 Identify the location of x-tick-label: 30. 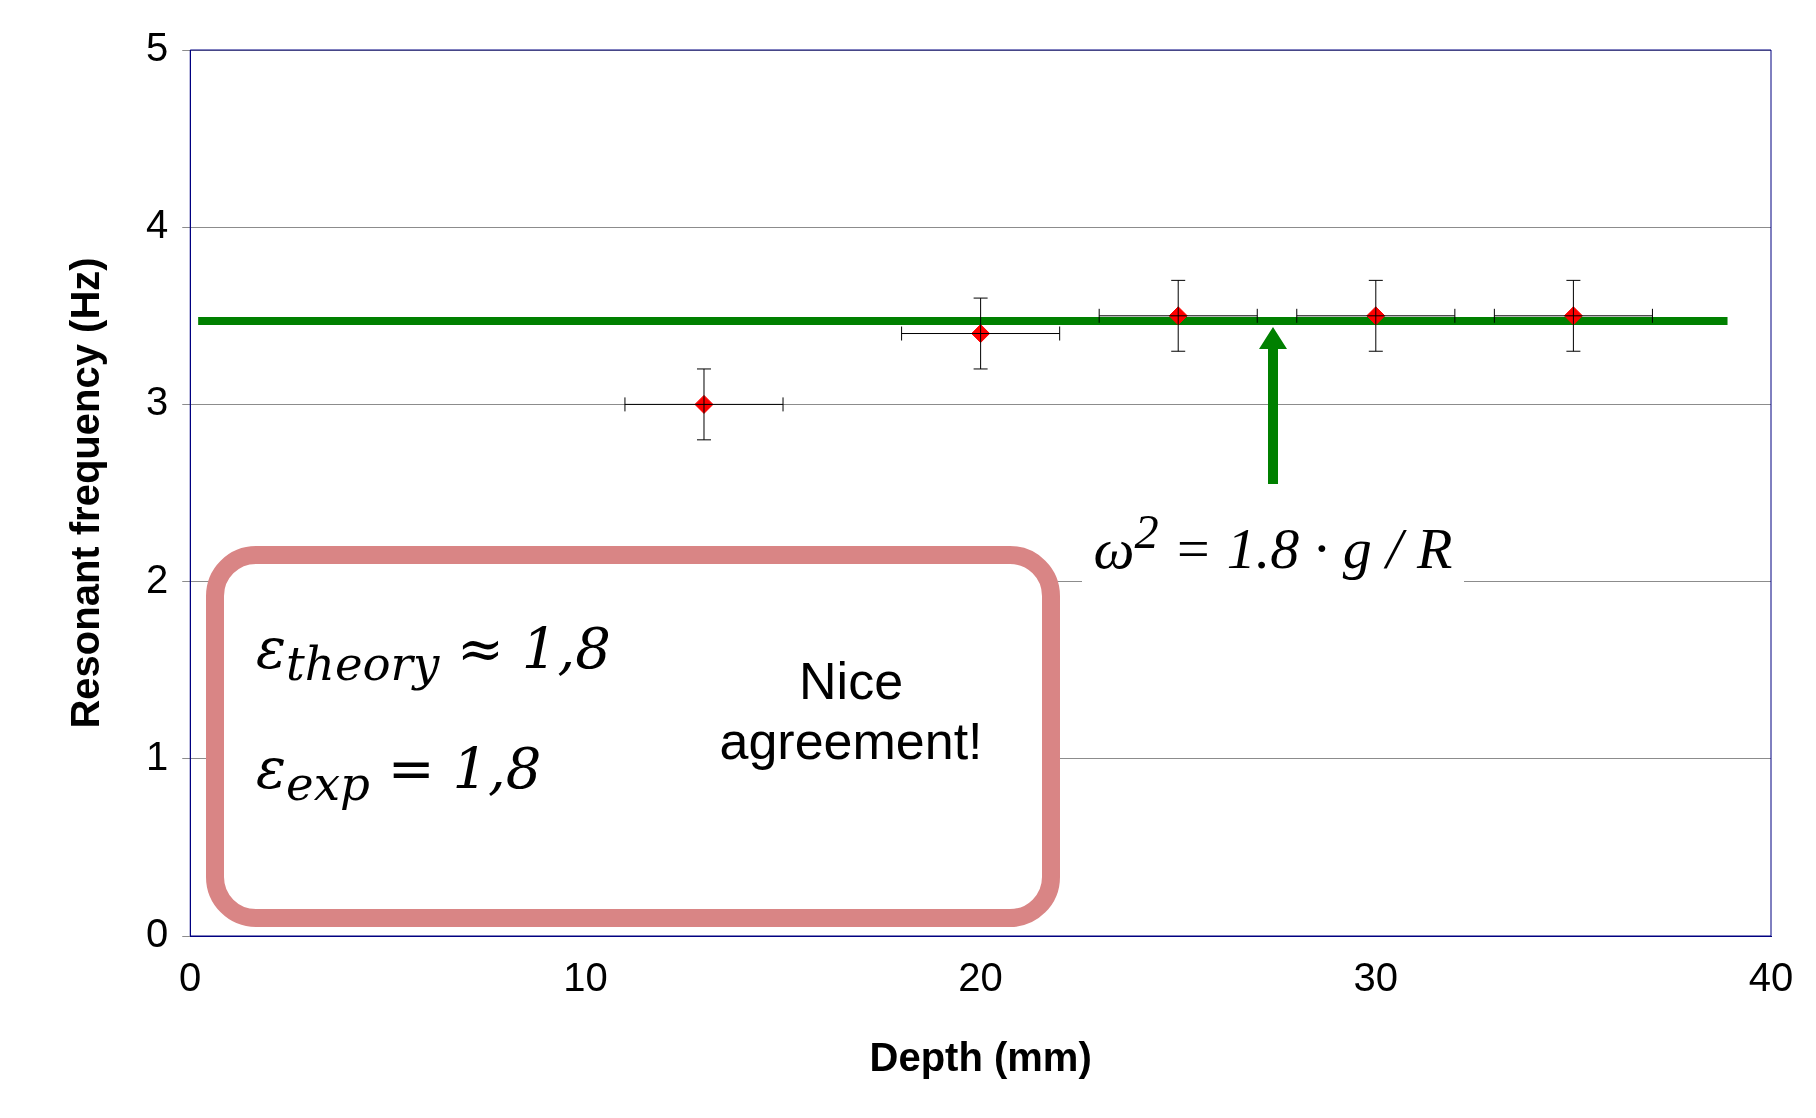
(1376, 977).